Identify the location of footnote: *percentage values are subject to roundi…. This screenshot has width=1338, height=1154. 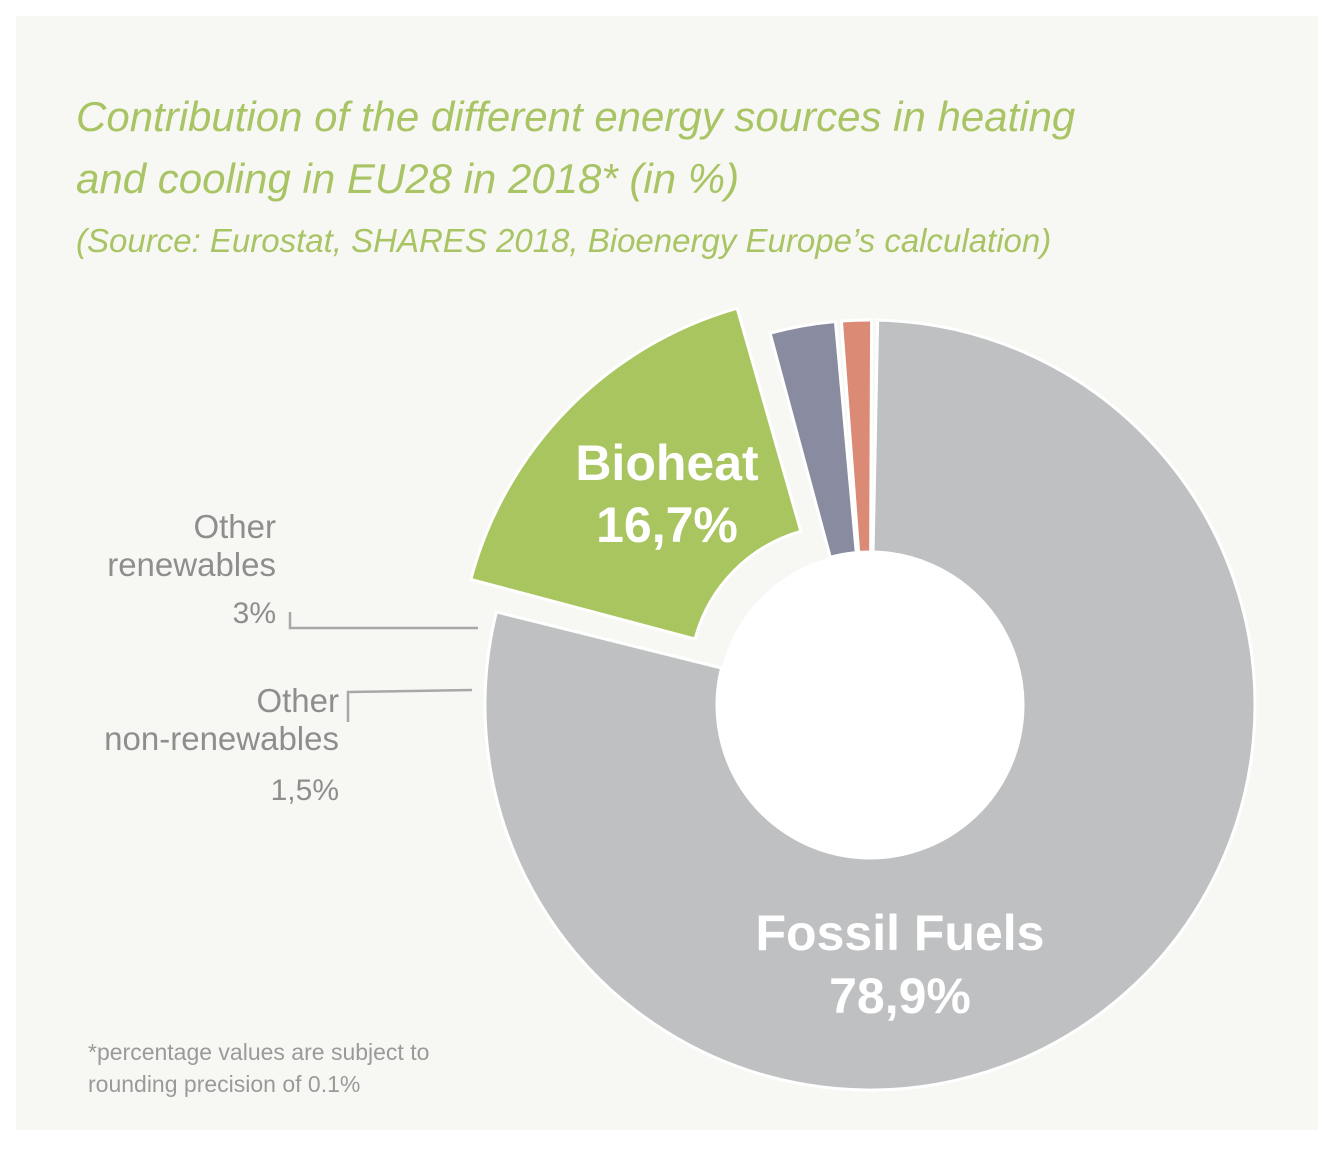
(258, 1068).